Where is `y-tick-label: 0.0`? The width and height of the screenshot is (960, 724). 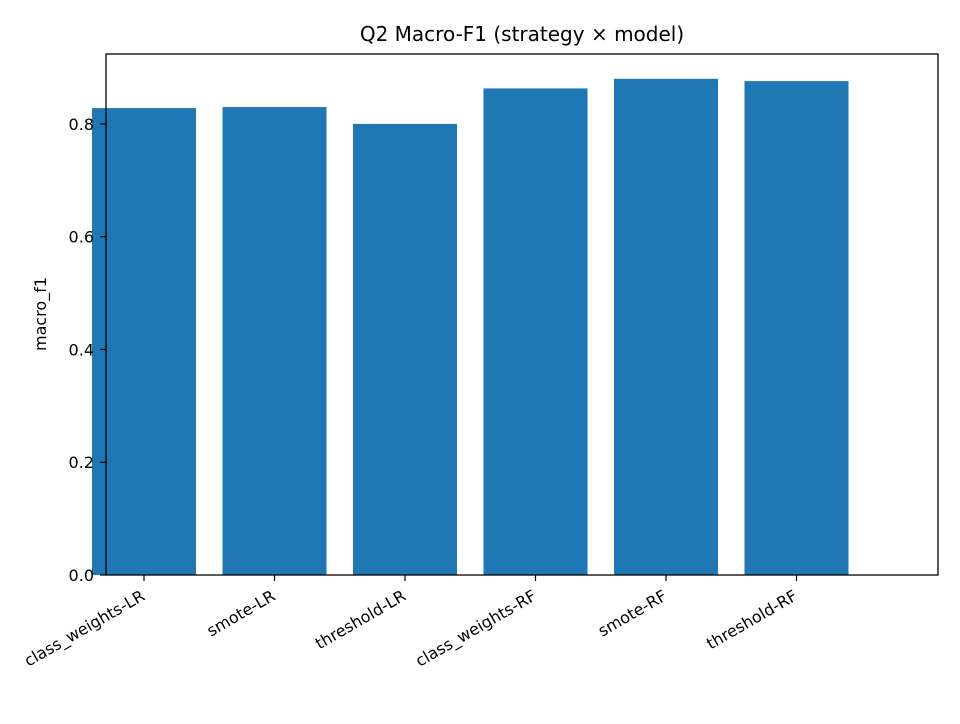 y-tick-label: 0.0 is located at coordinates (81, 575).